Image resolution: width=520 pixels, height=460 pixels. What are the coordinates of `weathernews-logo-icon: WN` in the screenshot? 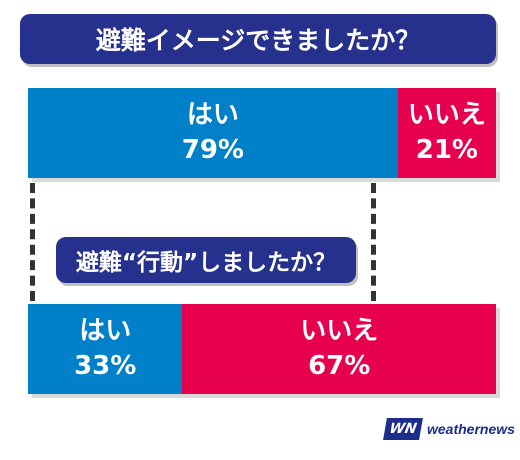 It's located at (403, 429).